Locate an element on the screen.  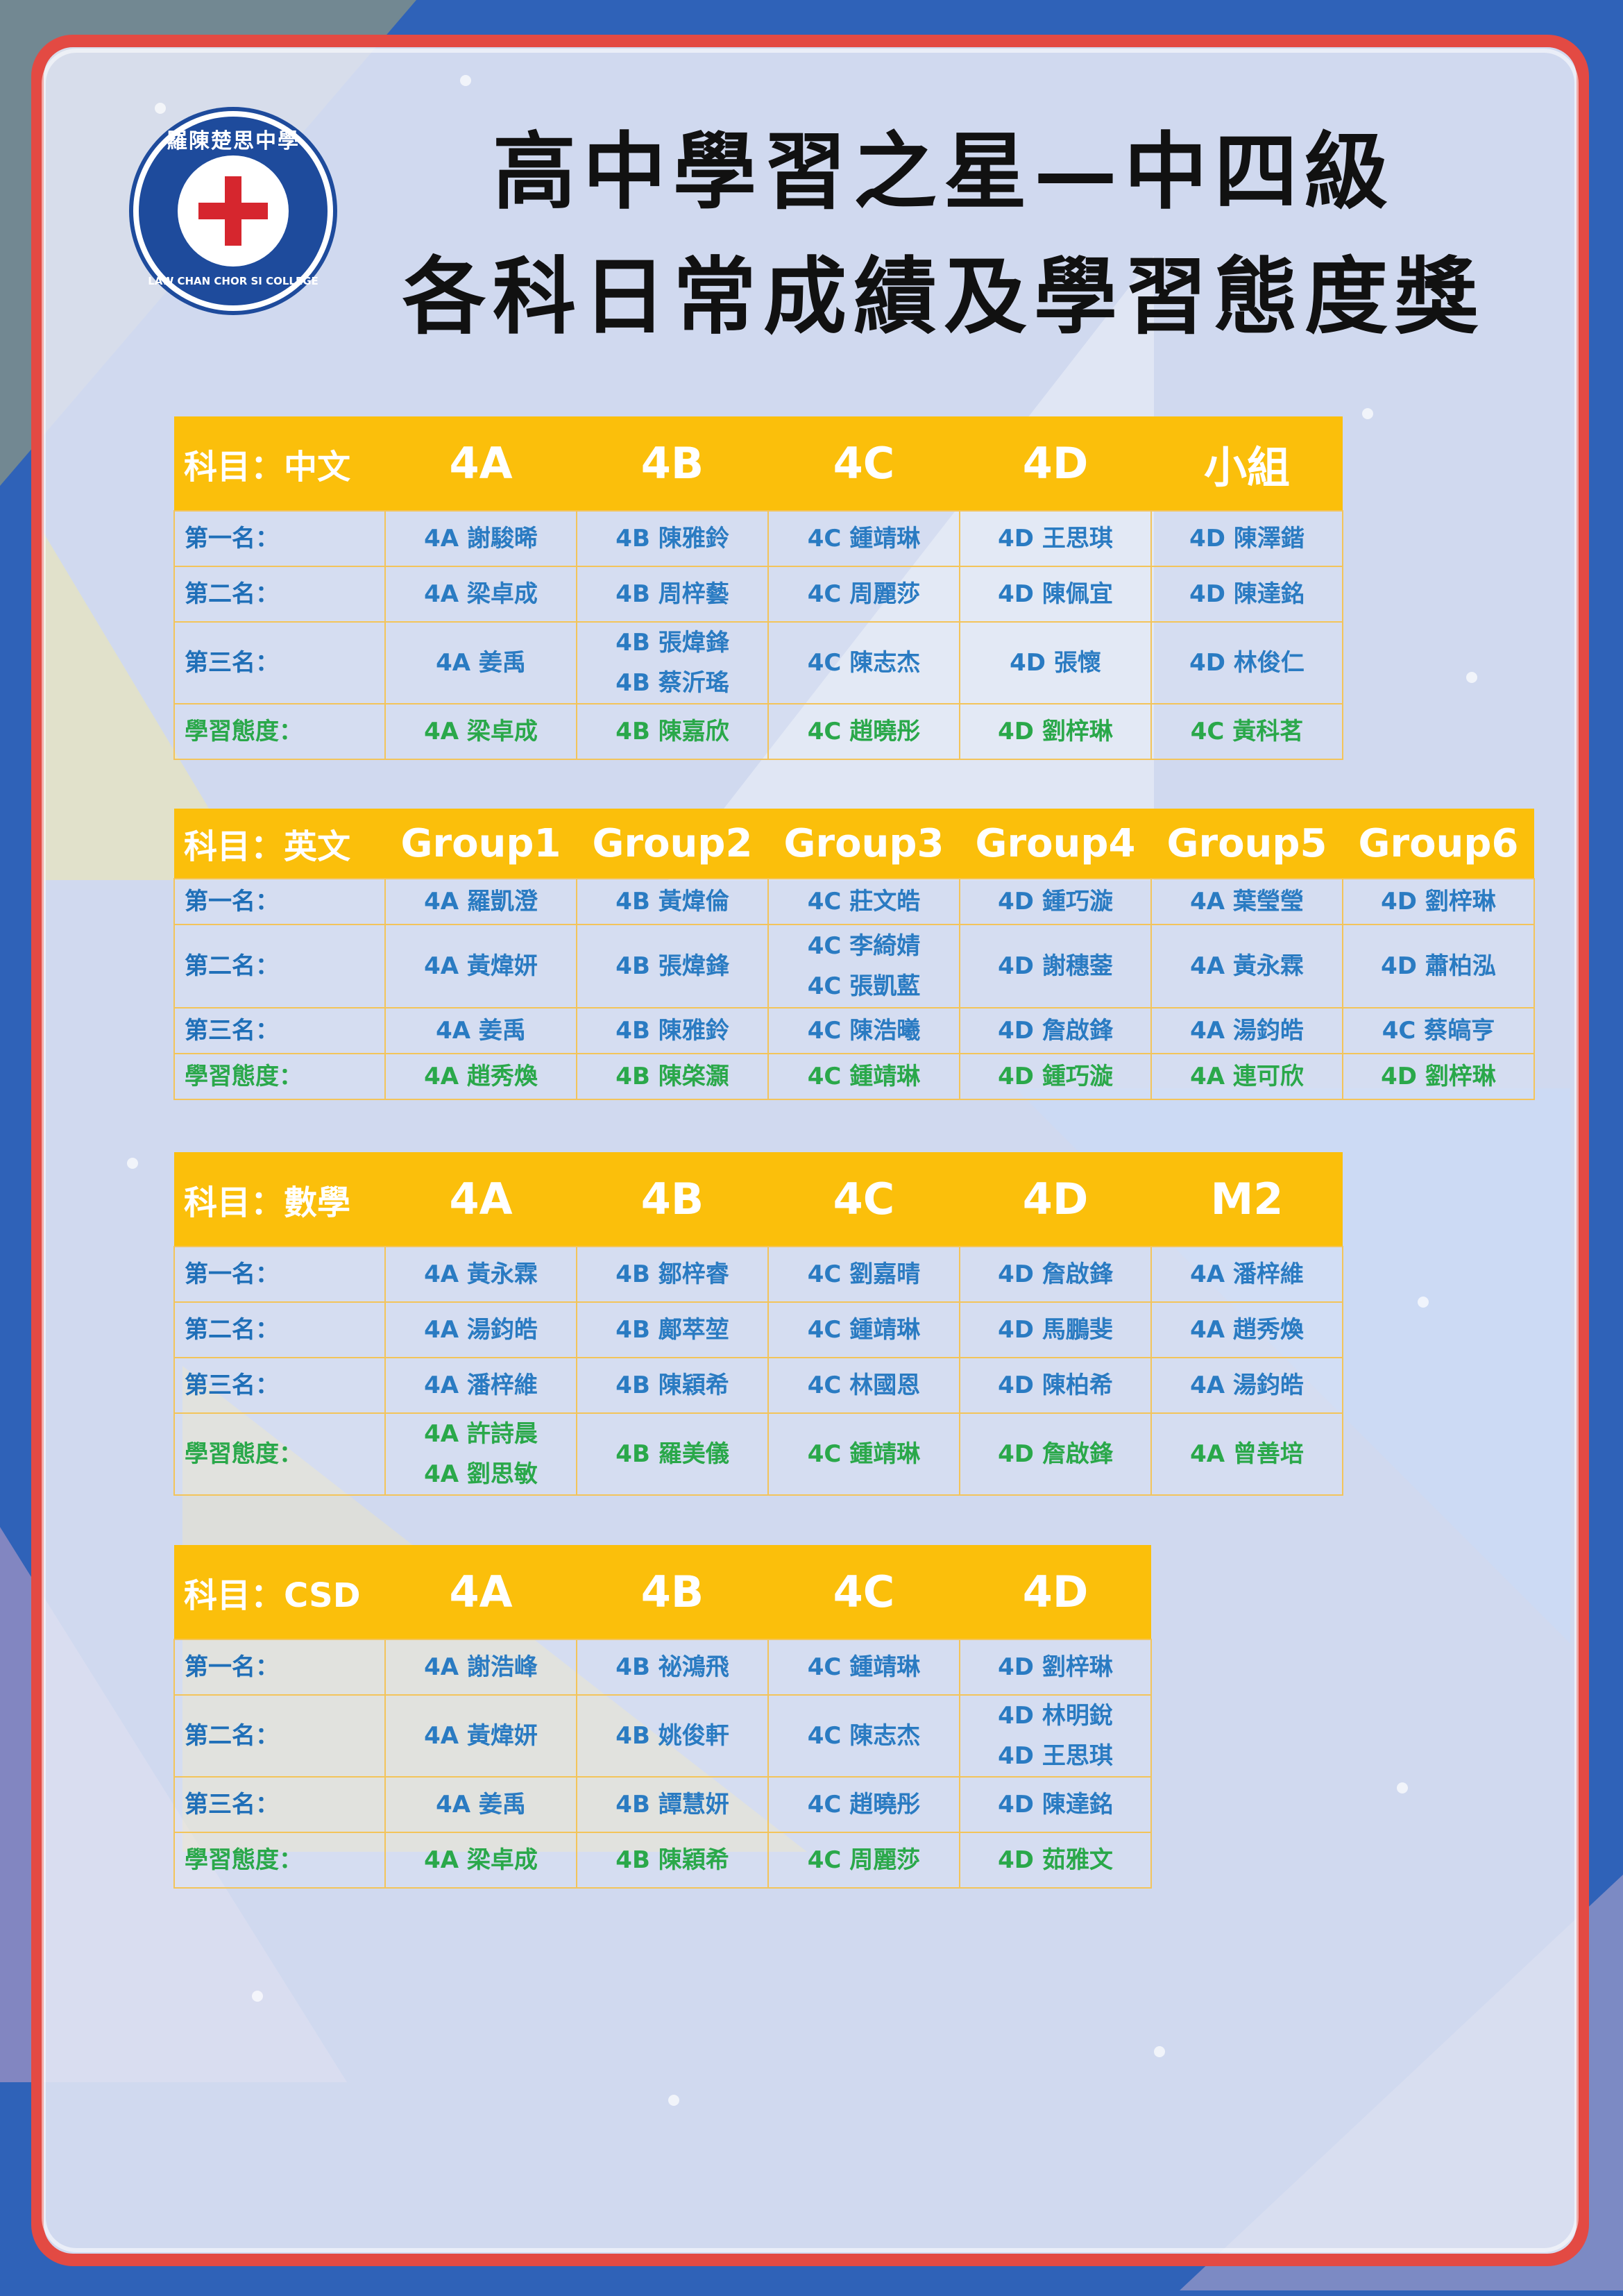
student-name: 4A 曾善培 is located at coordinates (1247, 1454).